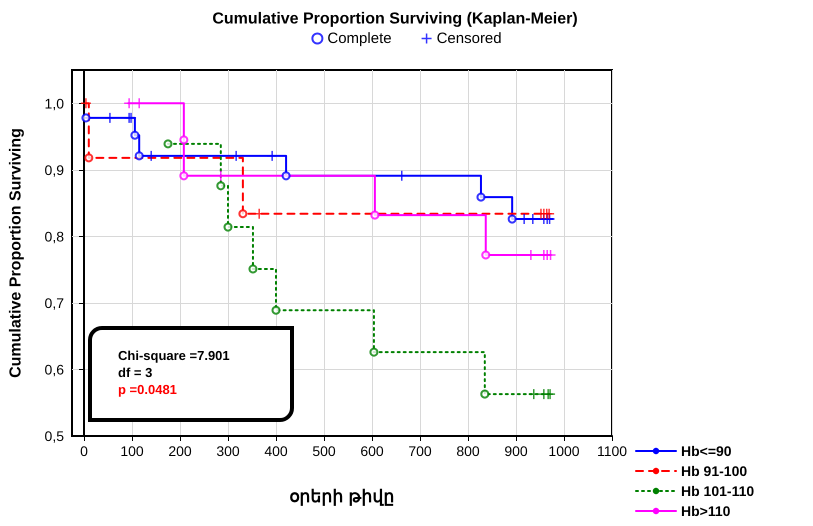 The image size is (813, 526). I want to click on y-tick-label: 0,6, so click(54, 369).